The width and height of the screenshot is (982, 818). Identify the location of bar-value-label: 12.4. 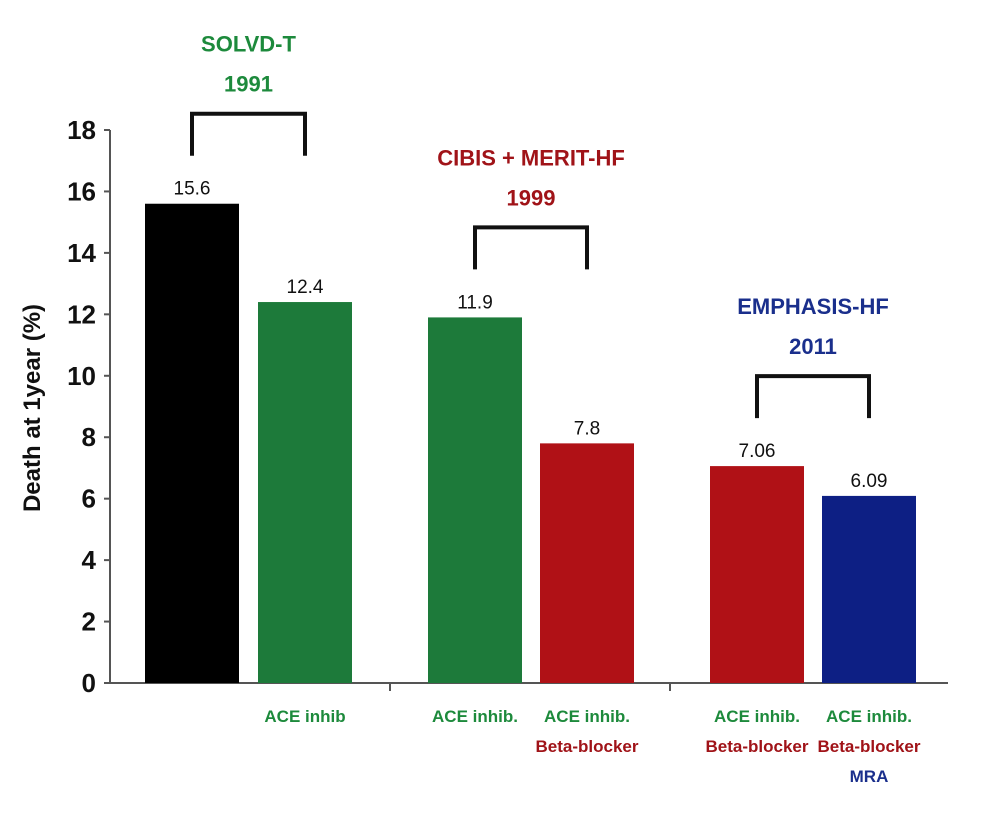
(305, 287).